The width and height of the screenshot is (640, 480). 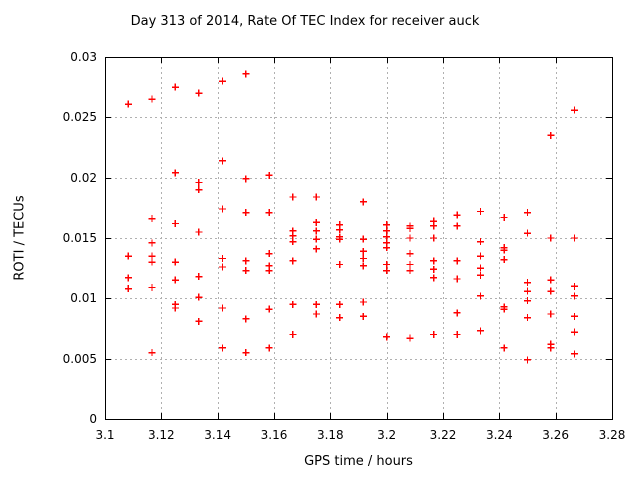 What do you see at coordinates (105, 435) in the screenshot?
I see `x-tick-label: 3.1` at bounding box center [105, 435].